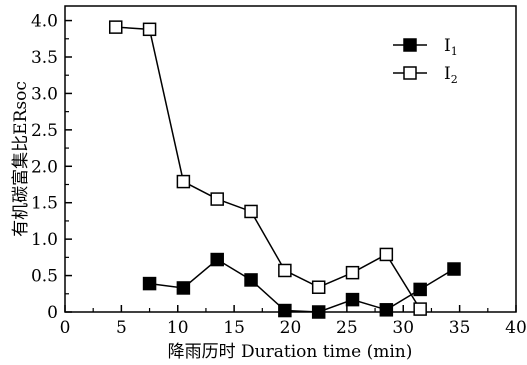 Image resolution: width=527 pixels, height=365 pixels. I want to click on legend-label-i1: I1, so click(451, 47).